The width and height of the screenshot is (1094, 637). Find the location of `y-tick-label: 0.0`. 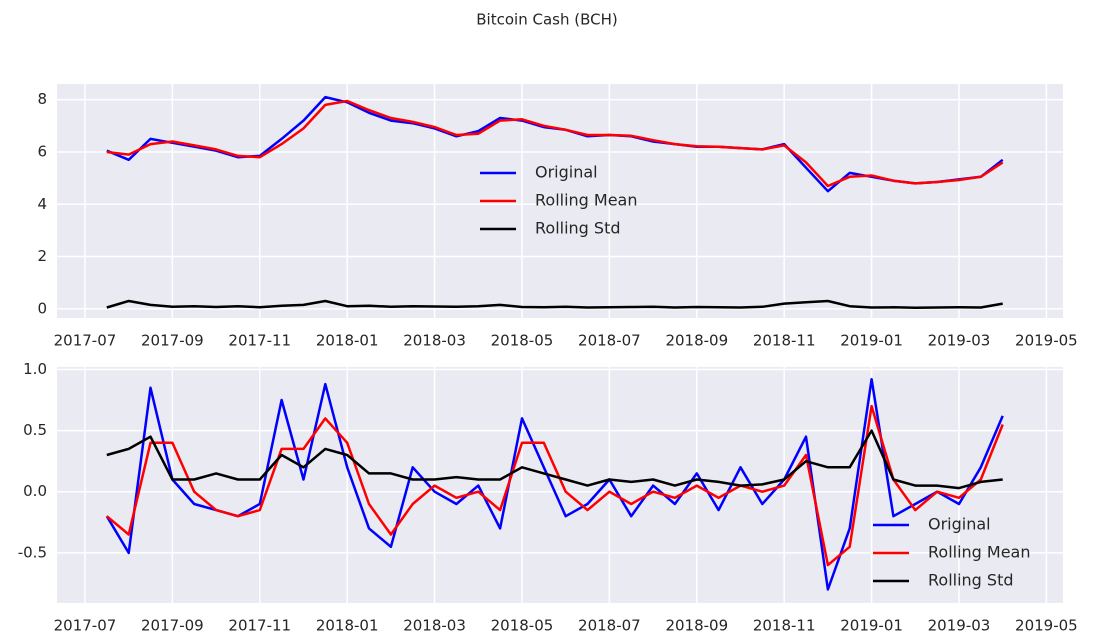

y-tick-label: 0.0 is located at coordinates (35, 491).